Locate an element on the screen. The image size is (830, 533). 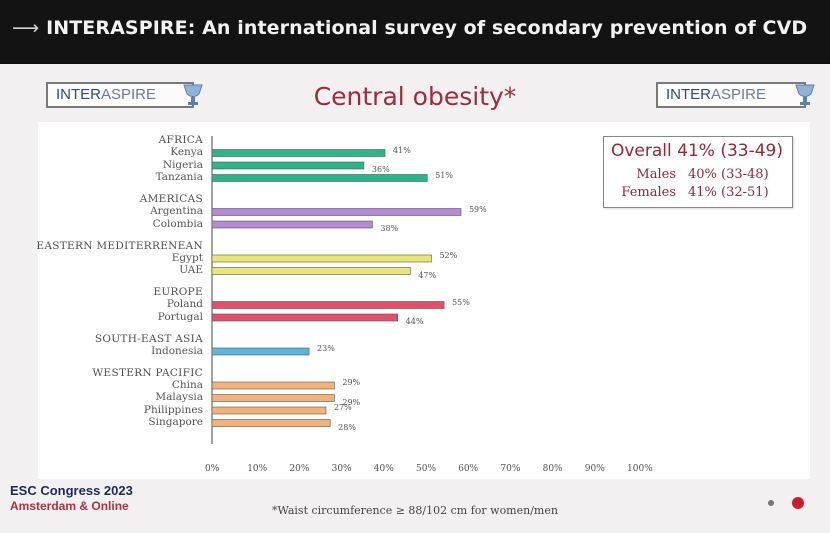
data-label: 36% is located at coordinates (380, 169).